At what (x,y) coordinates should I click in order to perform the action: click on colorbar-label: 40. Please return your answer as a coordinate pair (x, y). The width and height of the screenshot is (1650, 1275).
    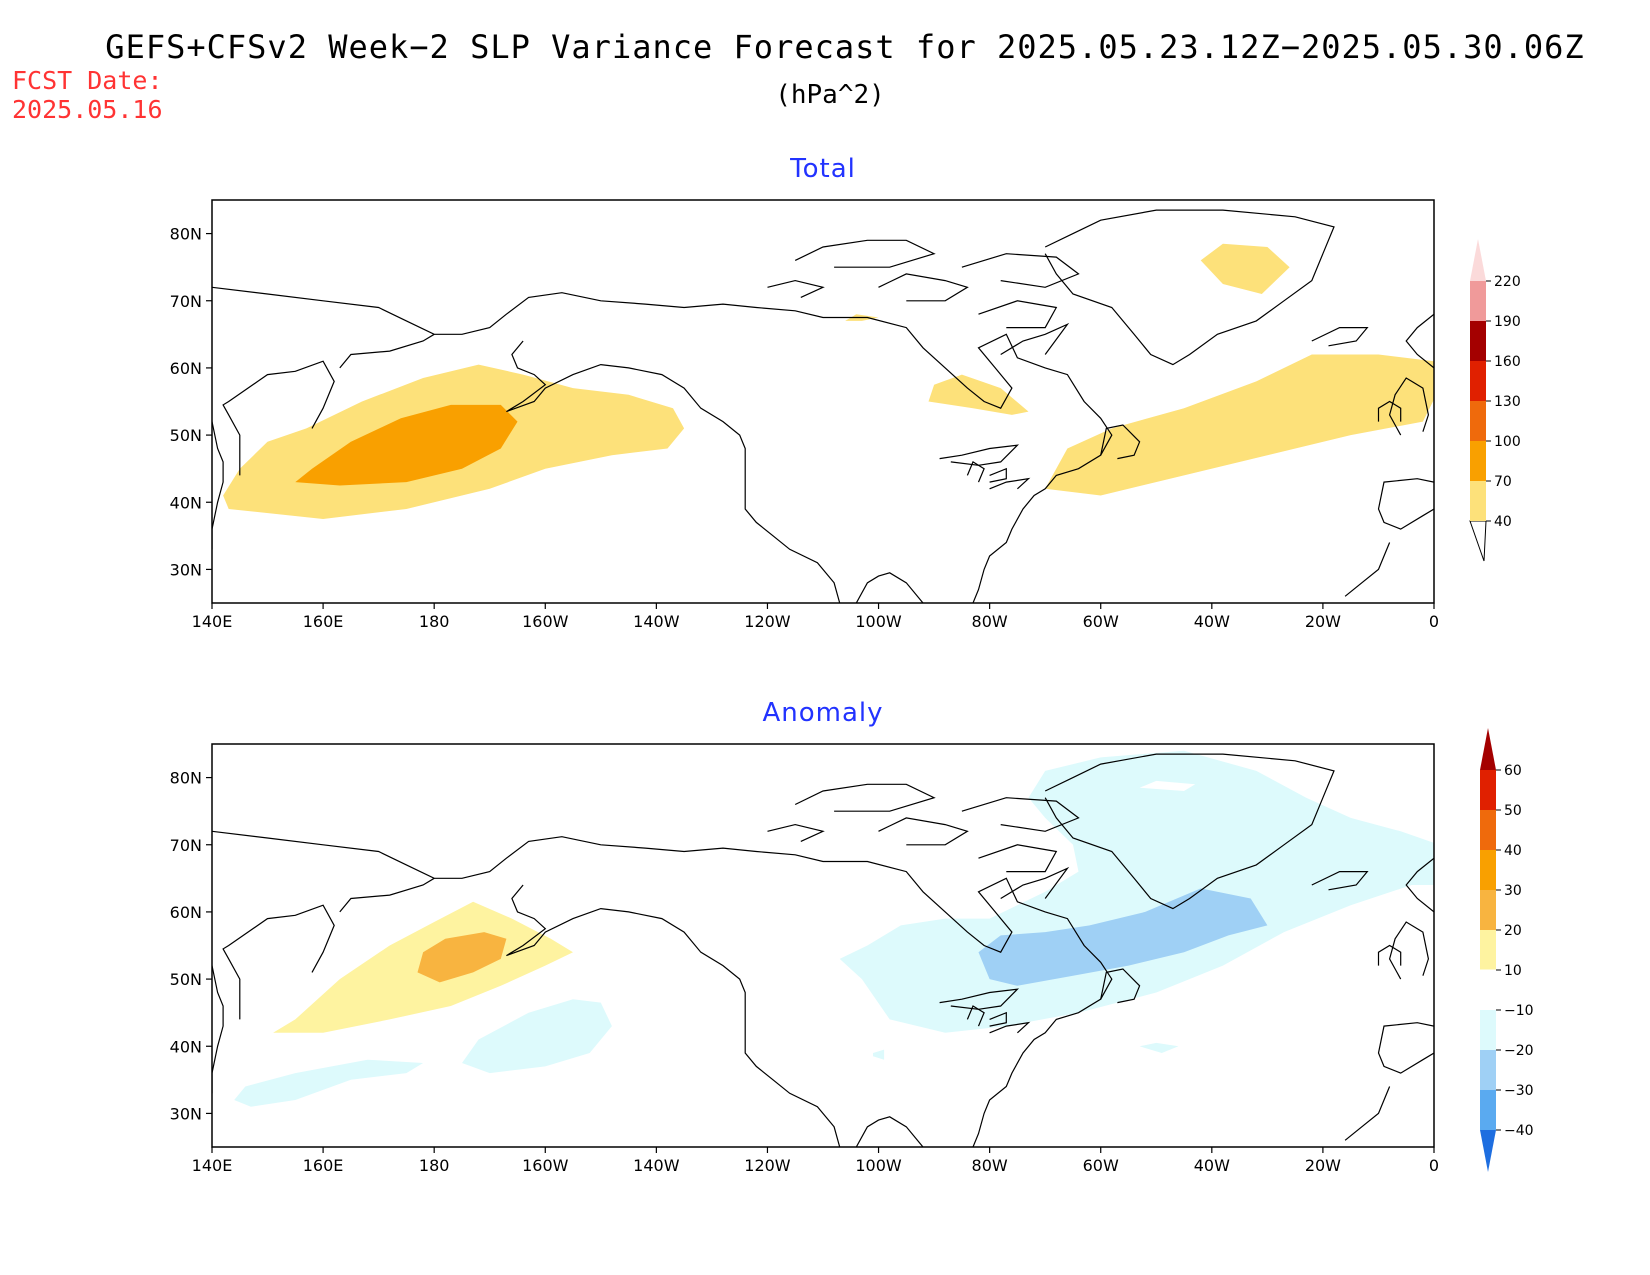
    Looking at the image, I should click on (1513, 851).